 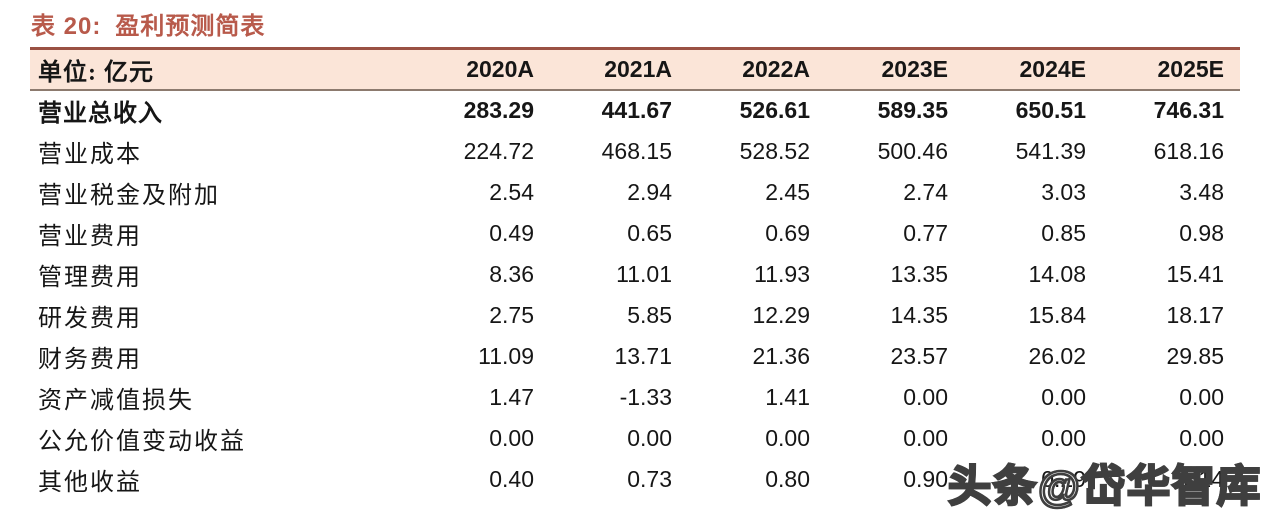 What do you see at coordinates (925, 191) in the screenshot?
I see `cell-value: 2.74` at bounding box center [925, 191].